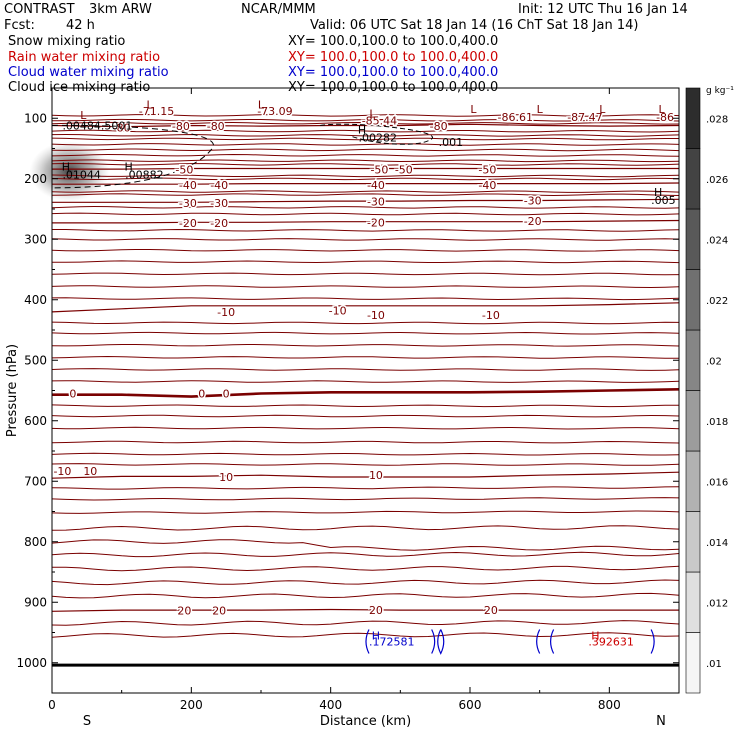 The image size is (740, 740). Describe the element at coordinates (97, 126) in the screenshot. I see `value-label: .00484.5001` at that location.